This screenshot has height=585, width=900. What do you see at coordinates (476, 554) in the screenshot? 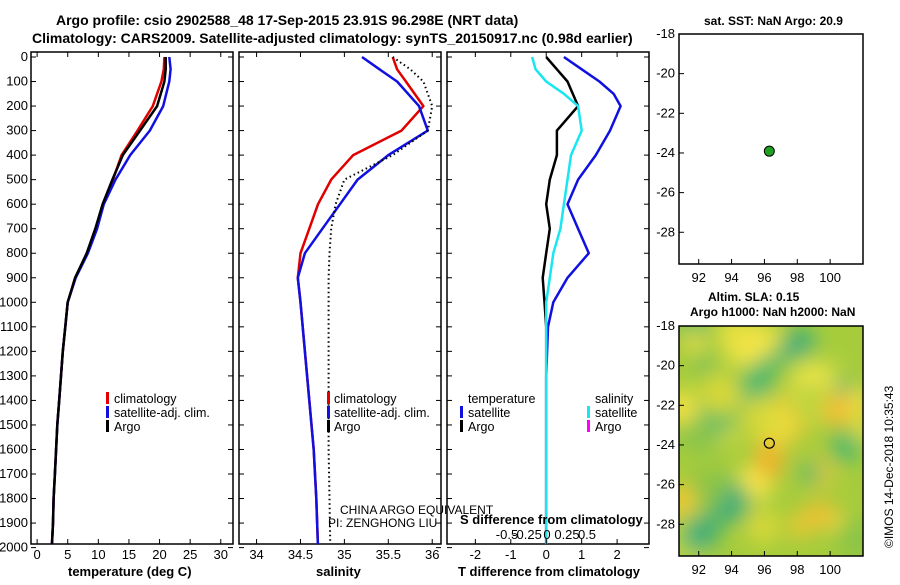
I see `x-tick-label: -2` at bounding box center [476, 554].